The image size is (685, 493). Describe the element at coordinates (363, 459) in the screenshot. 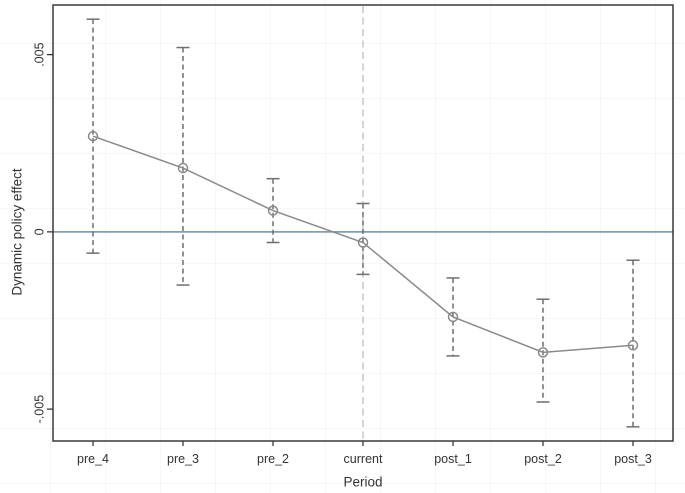

I see `x-tick-label: current` at that location.